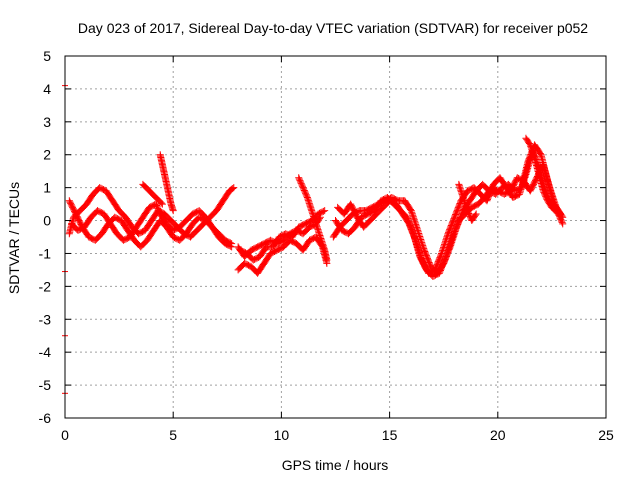 The width and height of the screenshot is (640, 480). What do you see at coordinates (65, 435) in the screenshot?
I see `x-tick-label: 0` at bounding box center [65, 435].